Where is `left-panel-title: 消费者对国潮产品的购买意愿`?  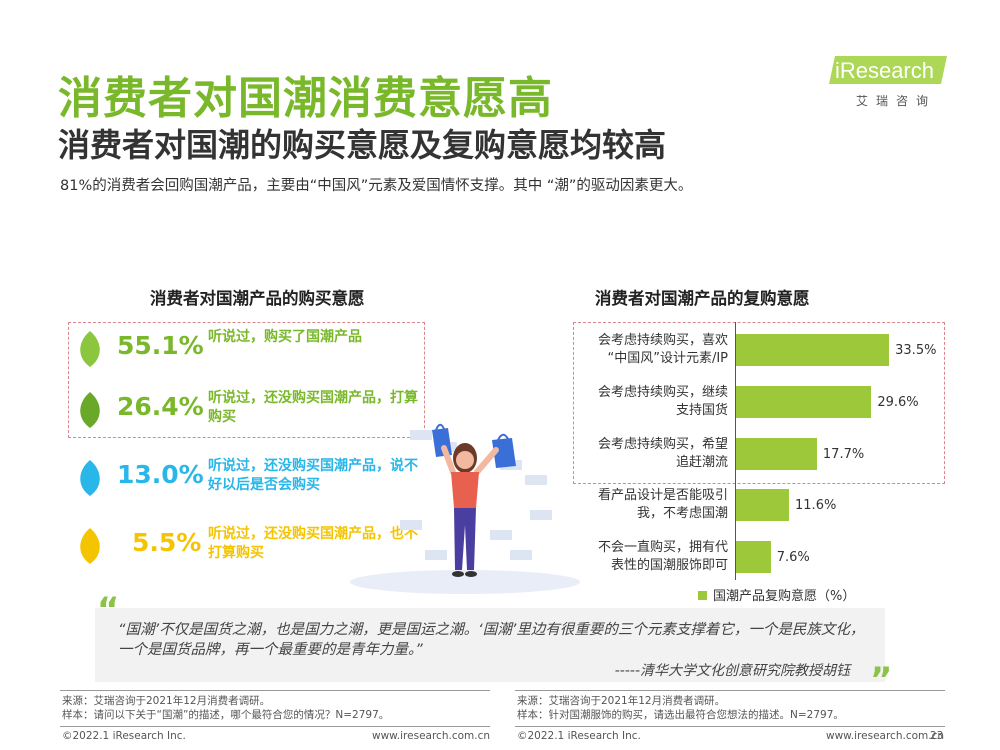 left-panel-title: 消费者对国潮产品的购买意愿 is located at coordinates (257, 298).